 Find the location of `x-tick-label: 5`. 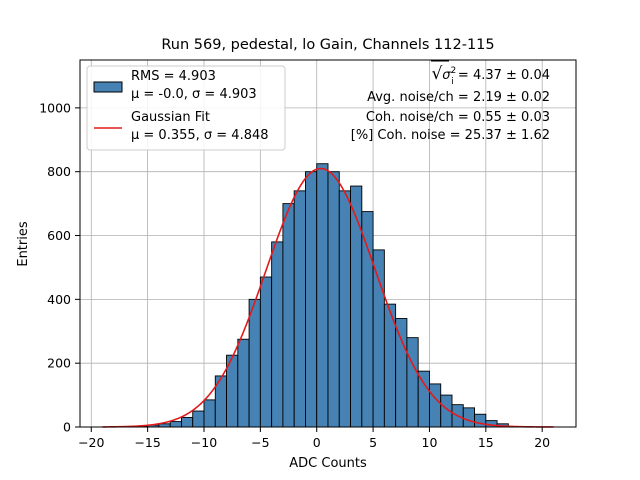

x-tick-label: 5 is located at coordinates (373, 442).